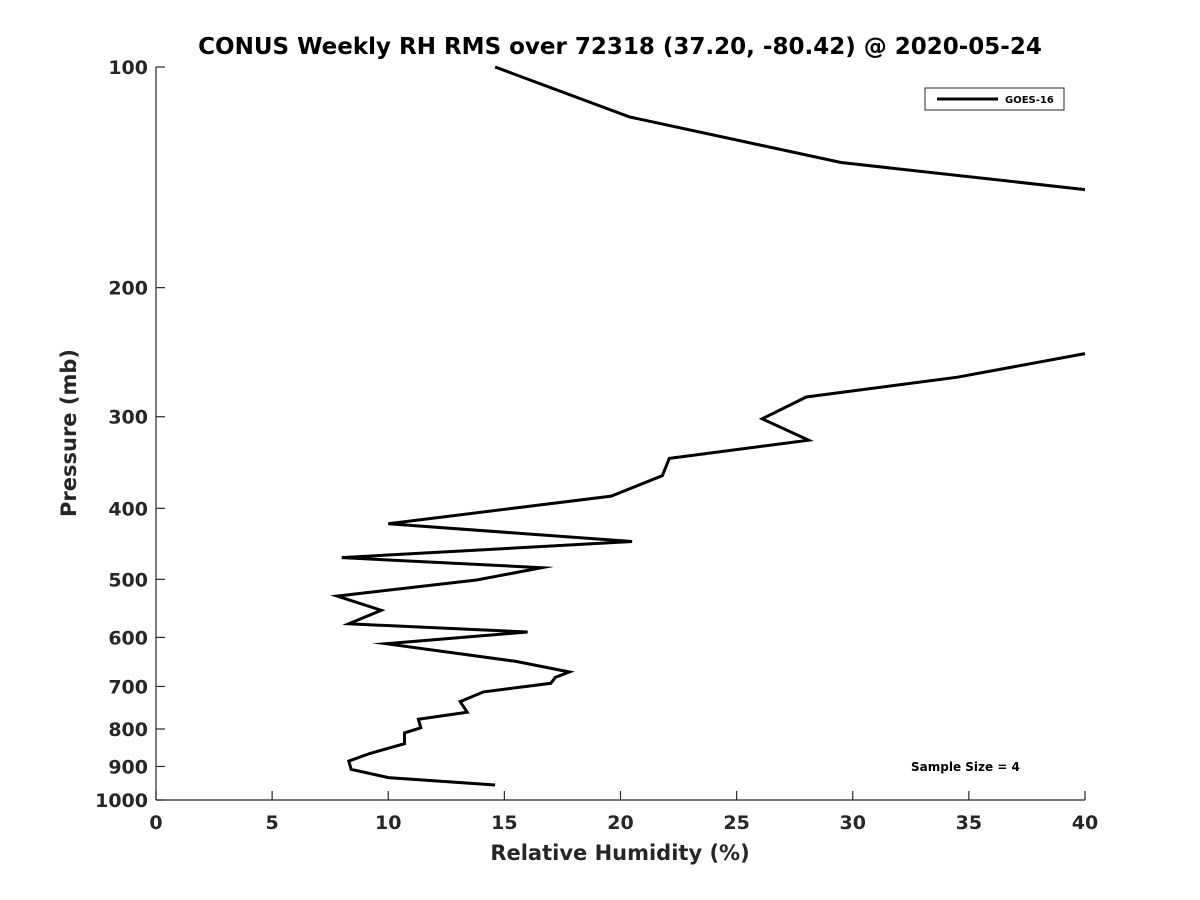 This screenshot has height=900, width=1200. I want to click on x-tick-label: 25, so click(736, 823).